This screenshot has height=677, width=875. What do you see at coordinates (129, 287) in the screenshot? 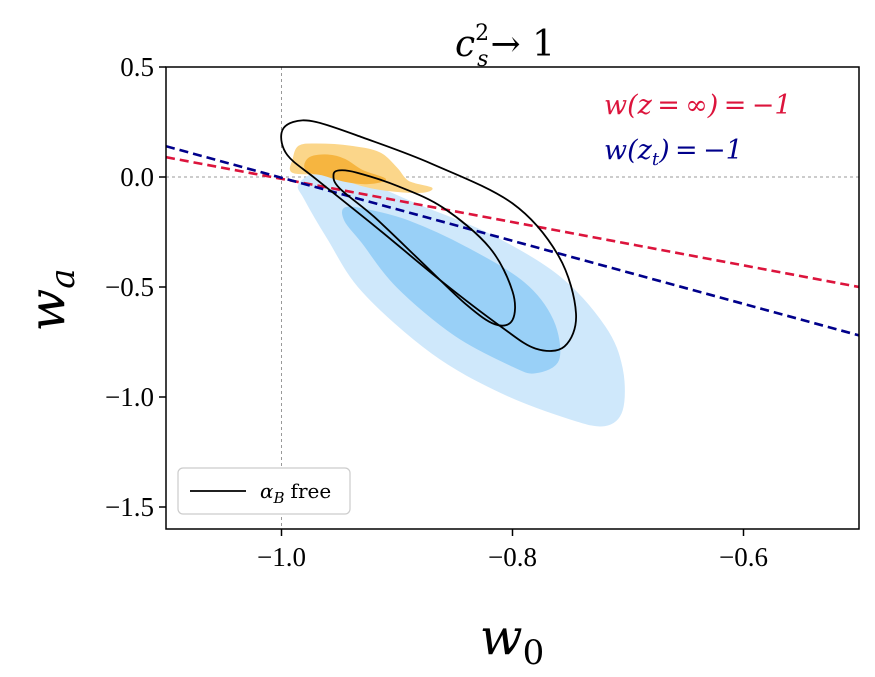
I see `y-tick-label: −0.5` at bounding box center [129, 287].